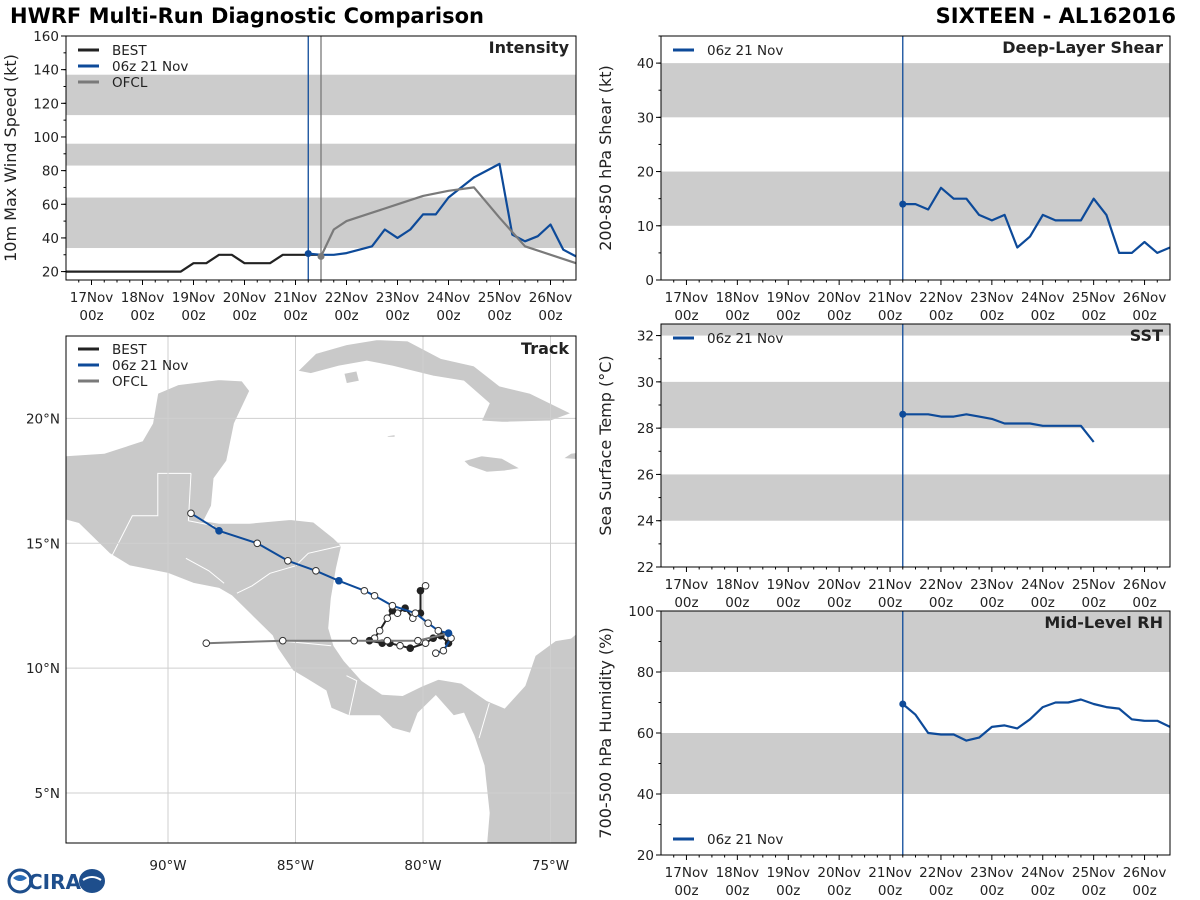  I want to click on x-tick-label: 17Nov, so click(92, 298).